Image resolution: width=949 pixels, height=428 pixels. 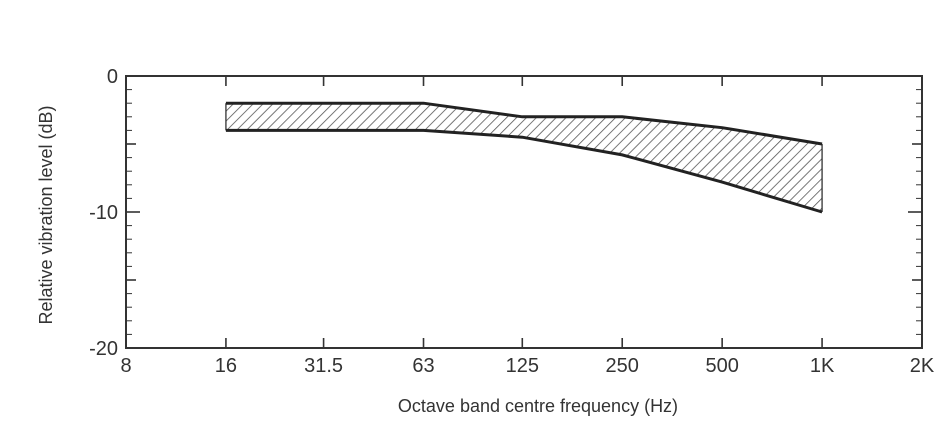 What do you see at coordinates (46, 214) in the screenshot?
I see `y-axis-title: Relative vibration level (dB)` at bounding box center [46, 214].